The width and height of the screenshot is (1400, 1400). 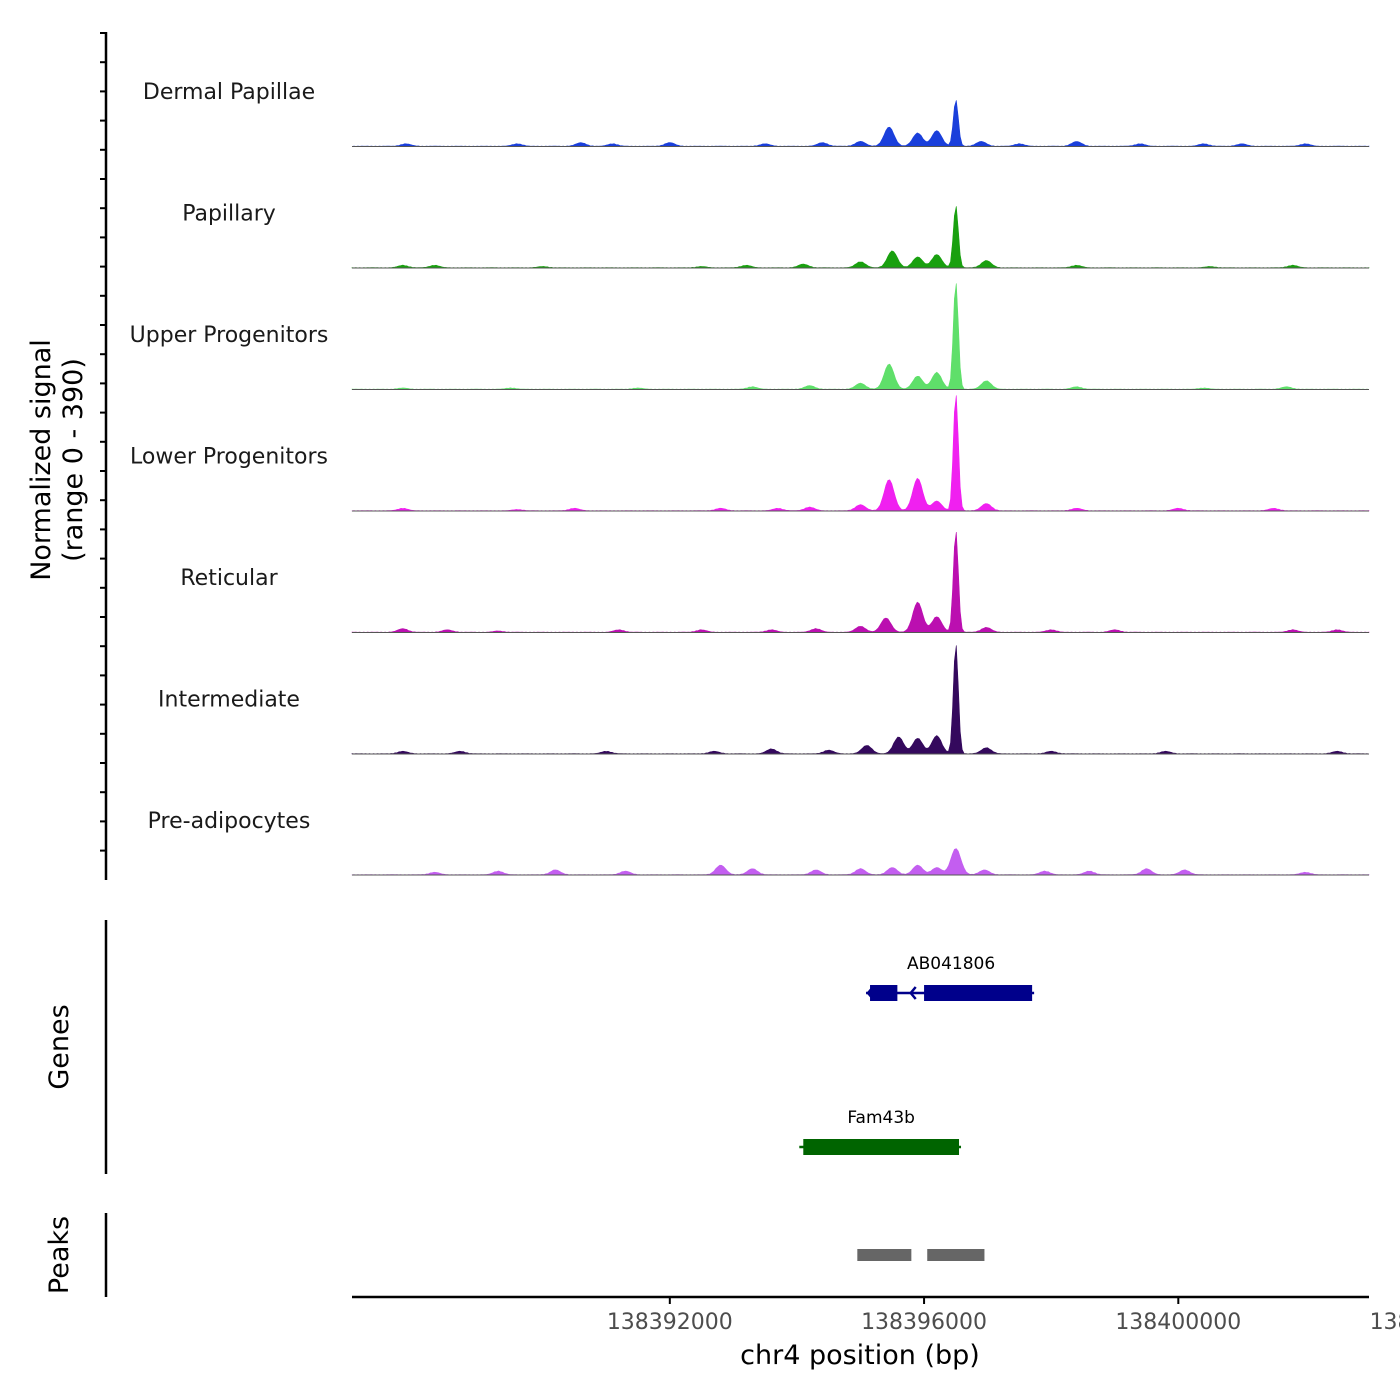 I want to click on track-lower-progenitors: Lower Progenitors, so click(x=750, y=453).